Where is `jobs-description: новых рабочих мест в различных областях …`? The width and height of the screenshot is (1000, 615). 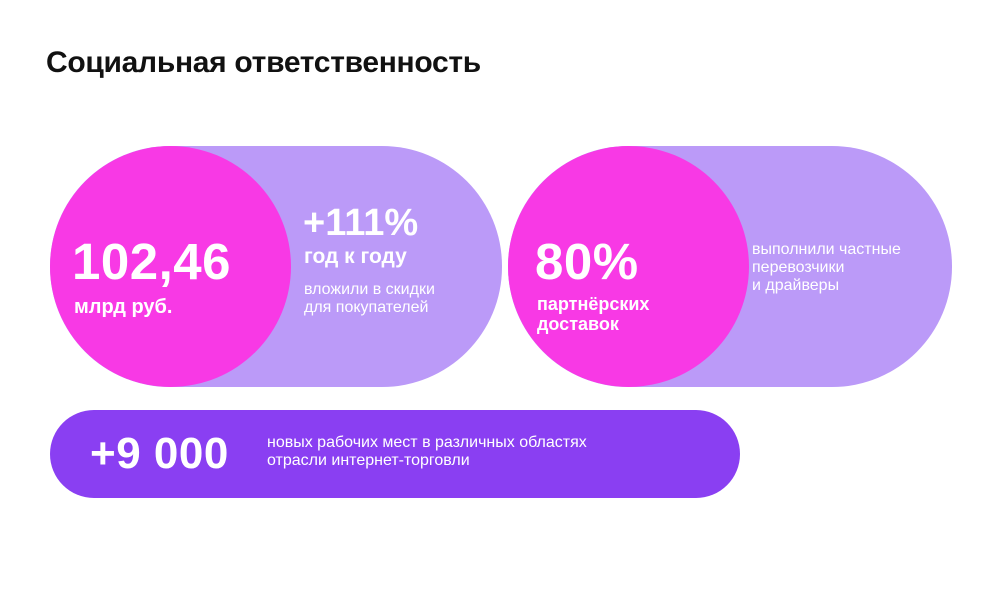
jobs-description: новых рабочих мест в различных областях … is located at coordinates (427, 451).